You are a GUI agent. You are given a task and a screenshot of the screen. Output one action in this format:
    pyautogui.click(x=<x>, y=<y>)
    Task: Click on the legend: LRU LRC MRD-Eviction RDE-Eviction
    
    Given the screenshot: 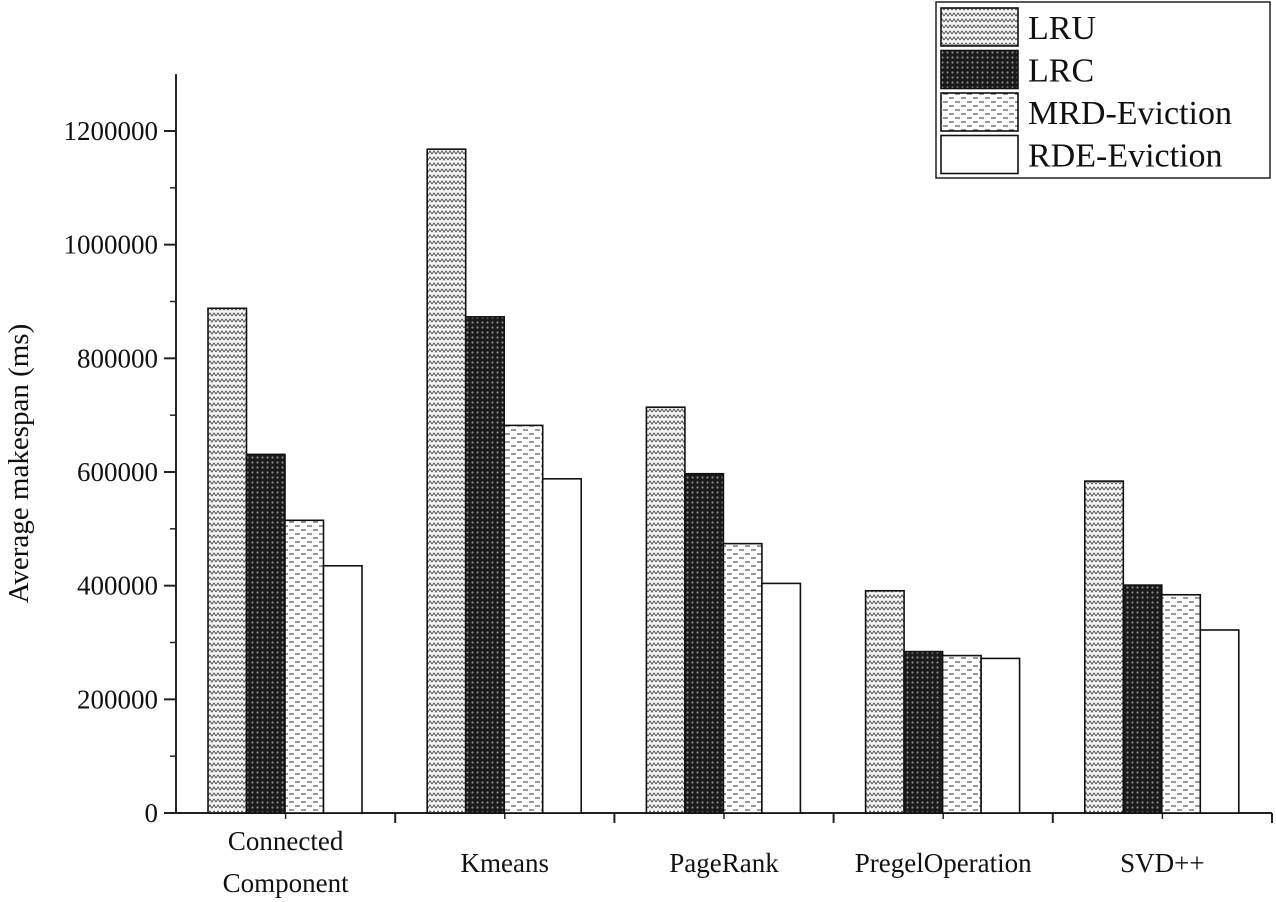 What is the action you would take?
    pyautogui.click(x=1103, y=90)
    